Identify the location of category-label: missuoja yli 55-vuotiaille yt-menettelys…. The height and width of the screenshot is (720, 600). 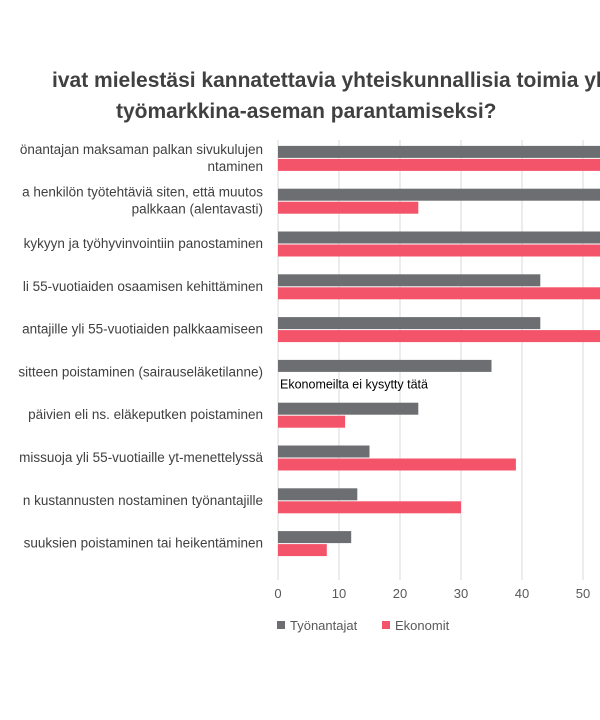
(141, 457).